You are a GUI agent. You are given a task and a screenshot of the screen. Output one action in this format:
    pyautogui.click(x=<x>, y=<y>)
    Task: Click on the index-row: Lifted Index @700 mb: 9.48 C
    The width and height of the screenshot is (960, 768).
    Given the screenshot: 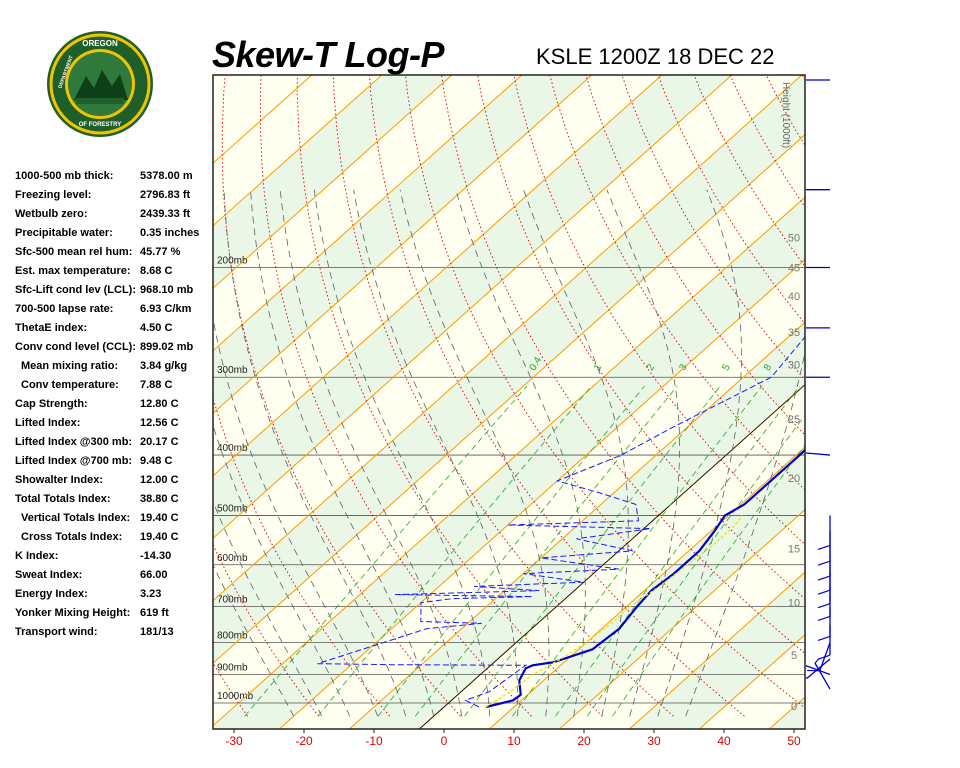 What is the action you would take?
    pyautogui.click(x=115, y=464)
    